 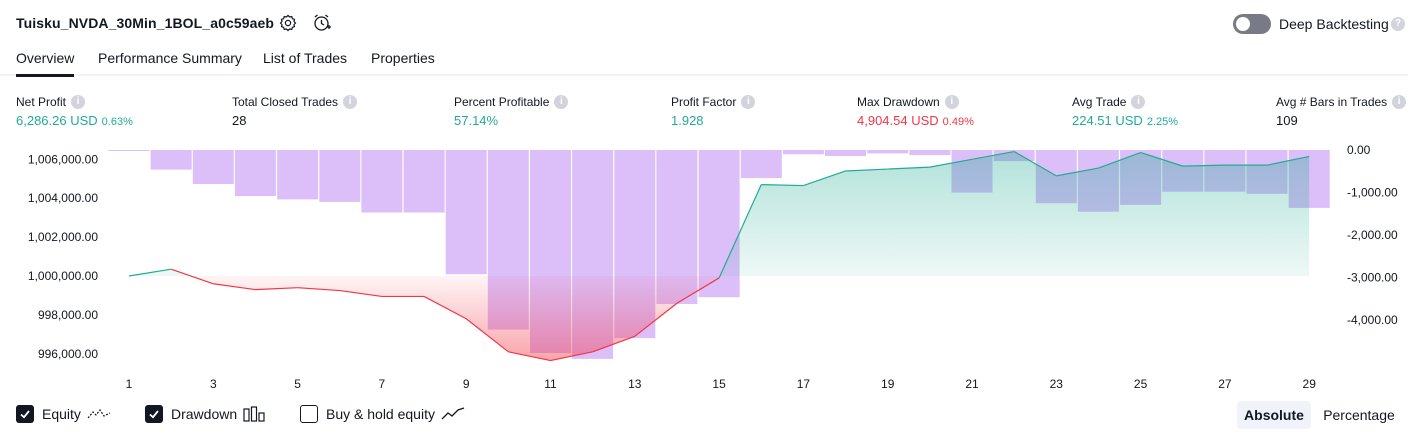 I want to click on tab-list-of-trades: List of Trades, so click(x=305, y=58).